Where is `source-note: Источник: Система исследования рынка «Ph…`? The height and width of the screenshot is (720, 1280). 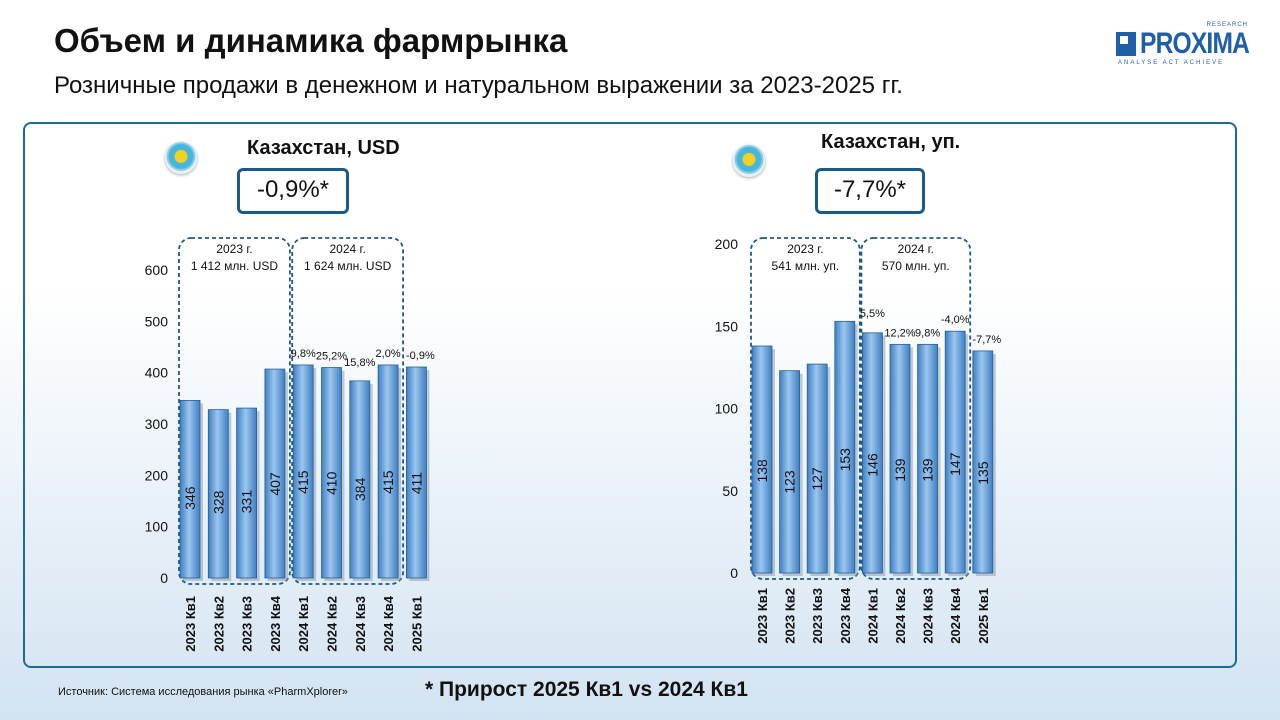 source-note: Источник: Система исследования рынка «Ph… is located at coordinates (203, 692).